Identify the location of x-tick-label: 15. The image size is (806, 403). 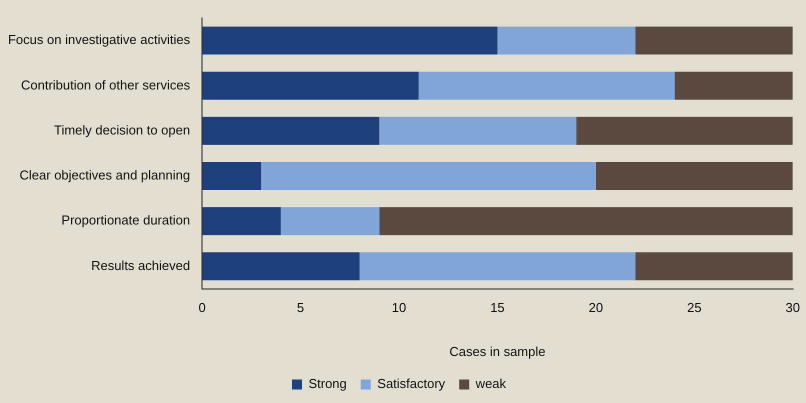
(497, 308).